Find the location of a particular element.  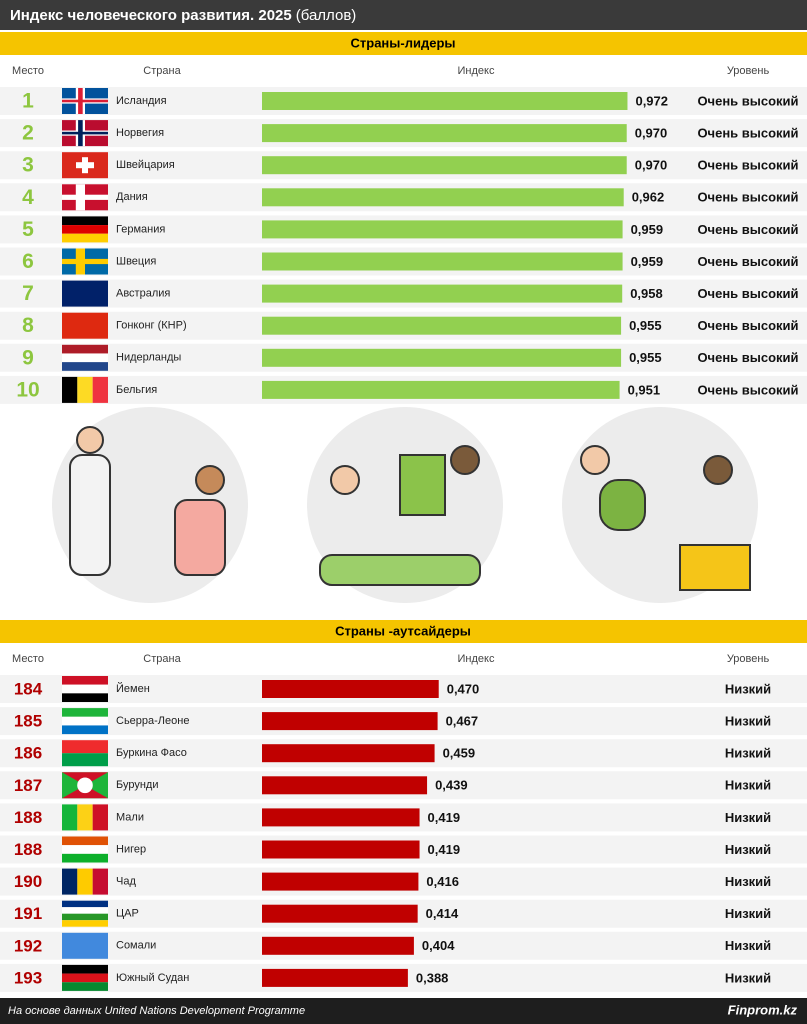

country: Исландия is located at coordinates (141, 101).